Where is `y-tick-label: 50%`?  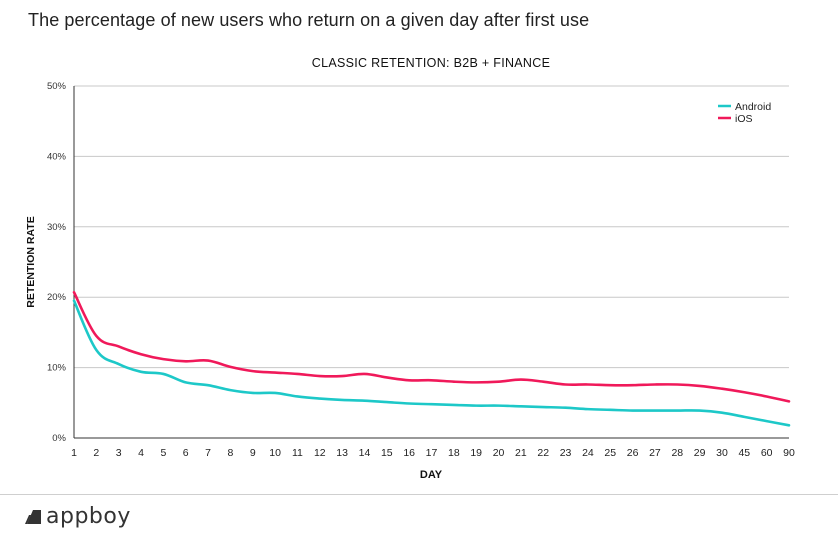
y-tick-label: 50% is located at coordinates (57, 86).